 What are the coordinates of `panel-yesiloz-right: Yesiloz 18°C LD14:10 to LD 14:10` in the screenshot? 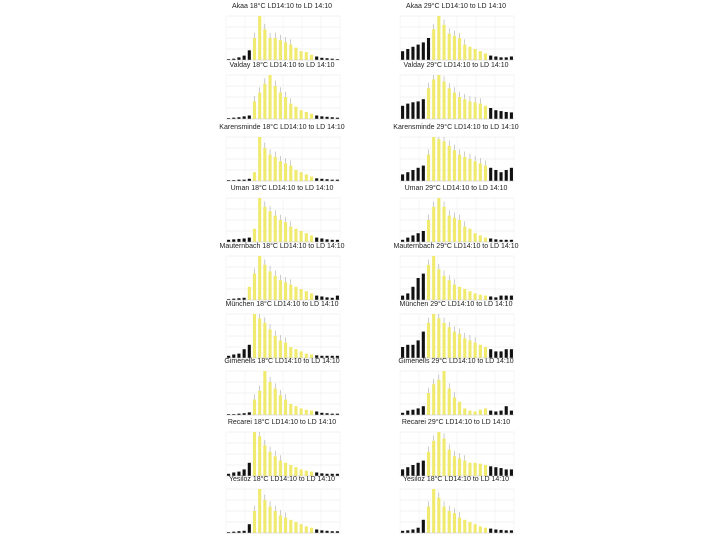 It's located at (456, 507).